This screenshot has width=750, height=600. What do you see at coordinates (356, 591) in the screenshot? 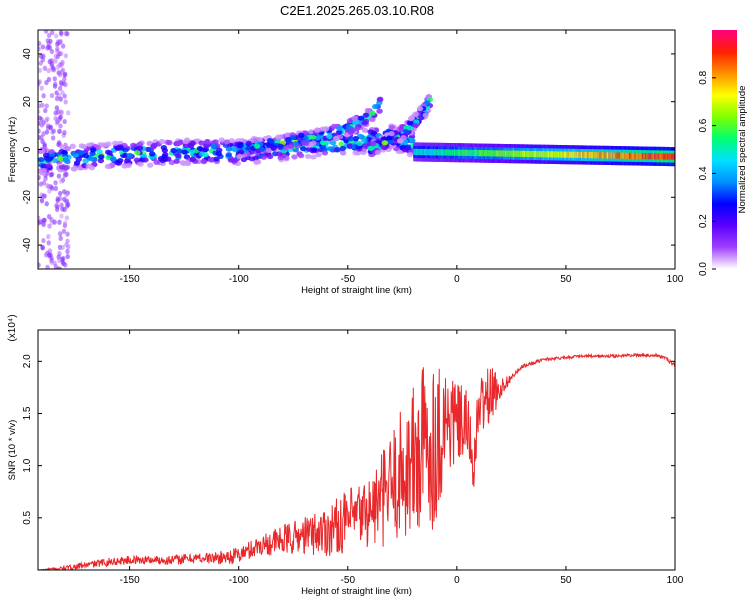
I see `x-axis-label: Height of straight line (km)` at bounding box center [356, 591].